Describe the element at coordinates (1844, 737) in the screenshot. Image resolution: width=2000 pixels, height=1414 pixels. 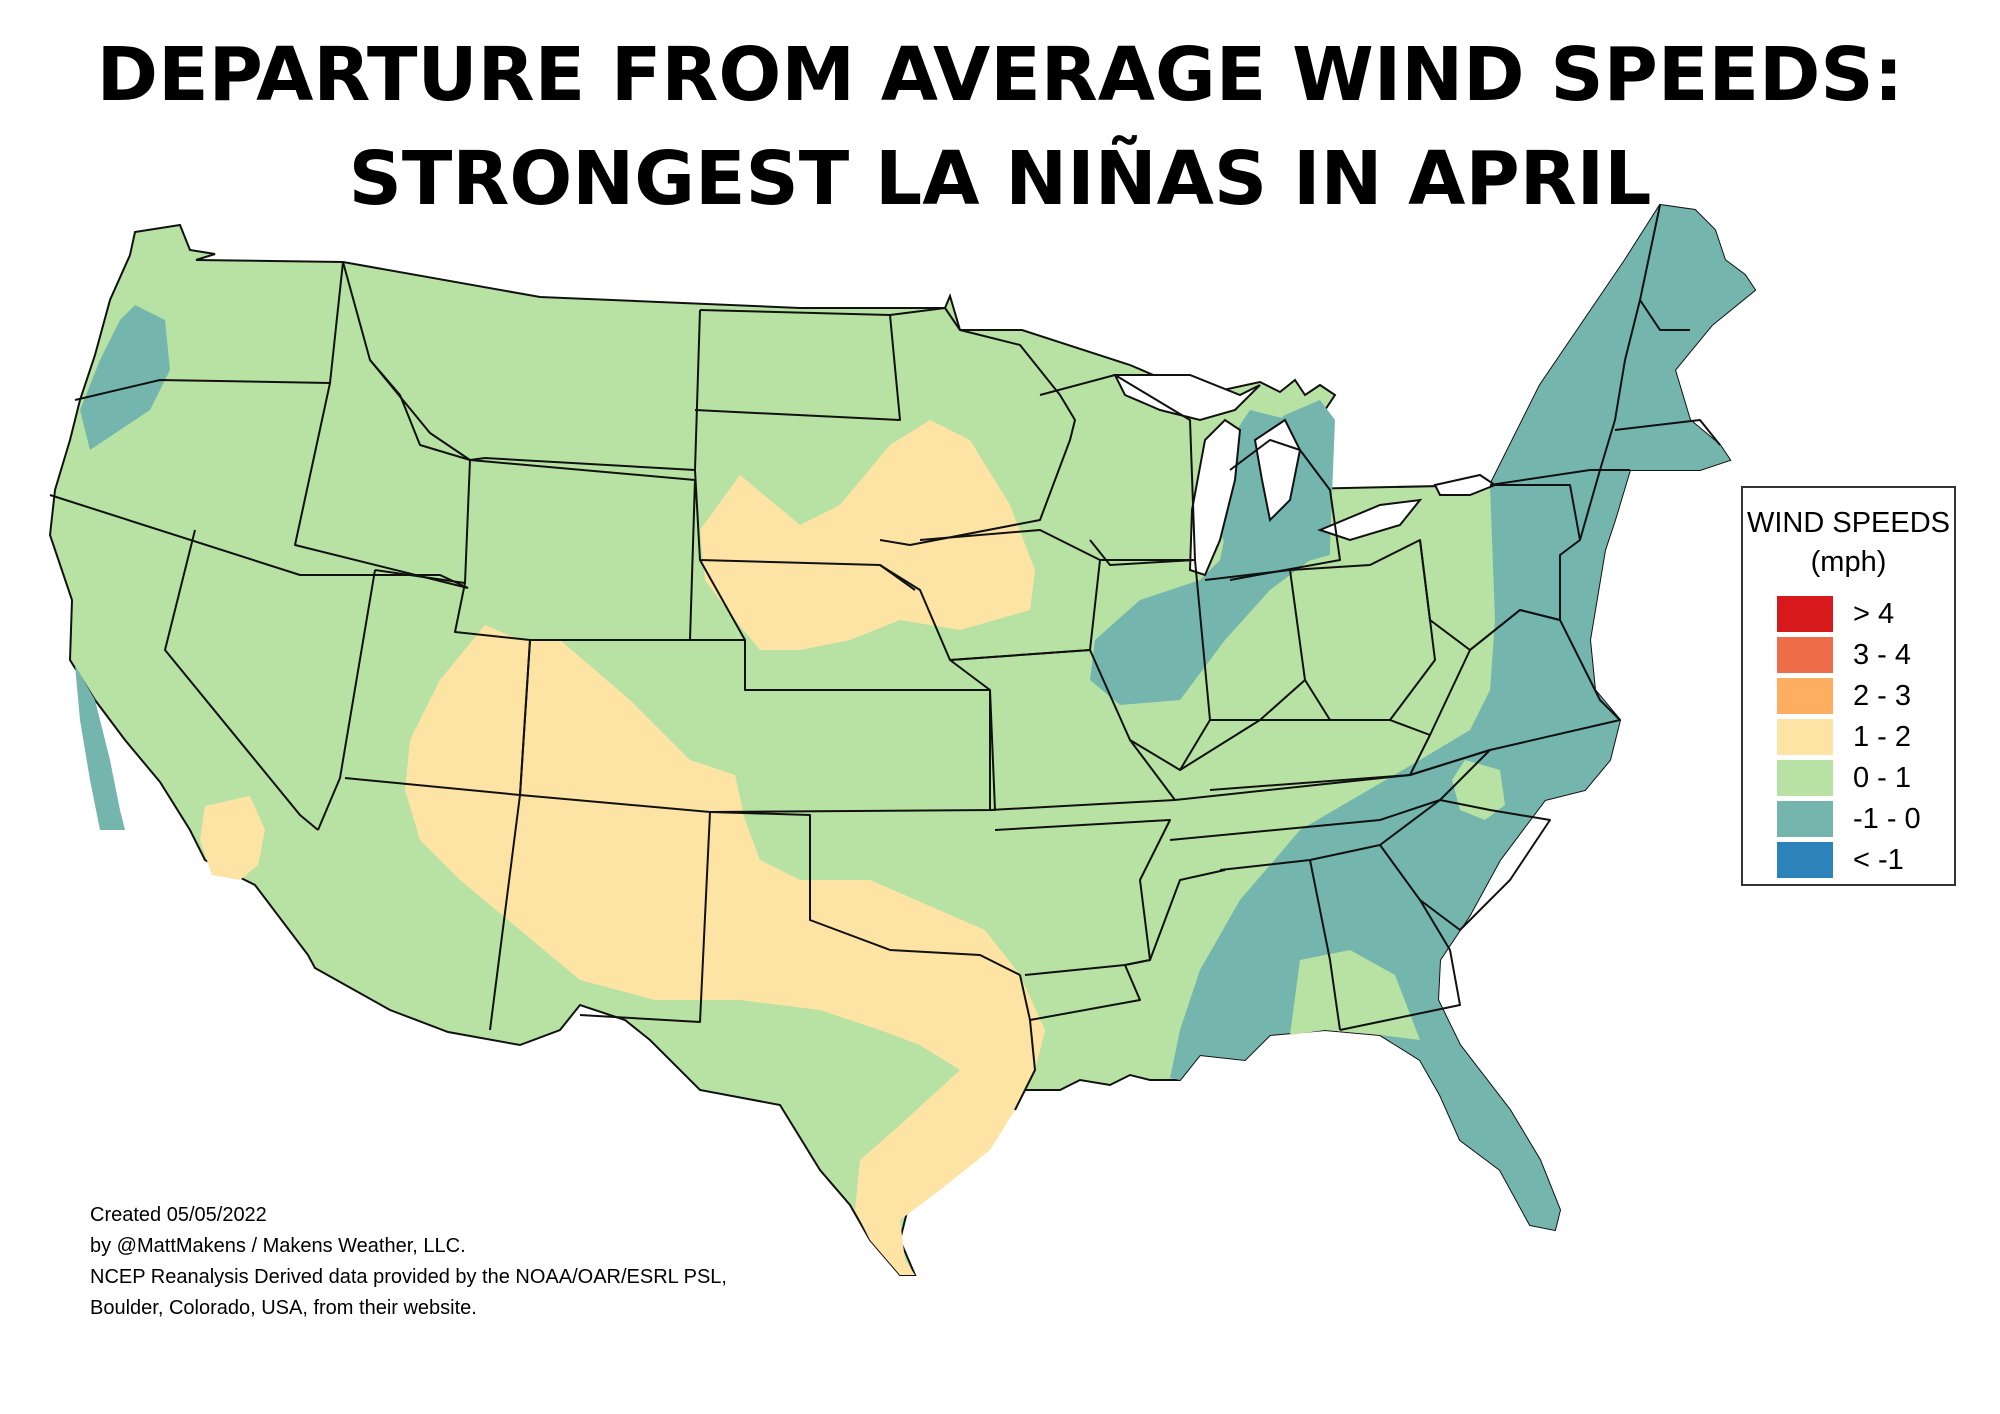
I see `legend-item: 1 - 2` at that location.